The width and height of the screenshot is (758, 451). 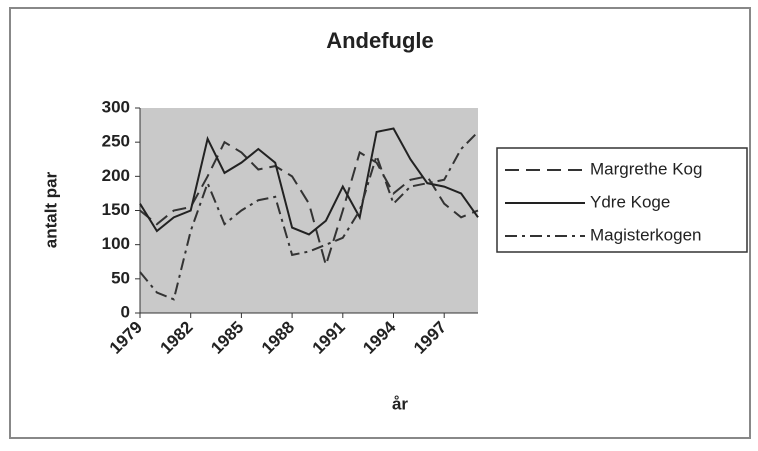 I want to click on chart-title: Andefugle, so click(x=380, y=40).